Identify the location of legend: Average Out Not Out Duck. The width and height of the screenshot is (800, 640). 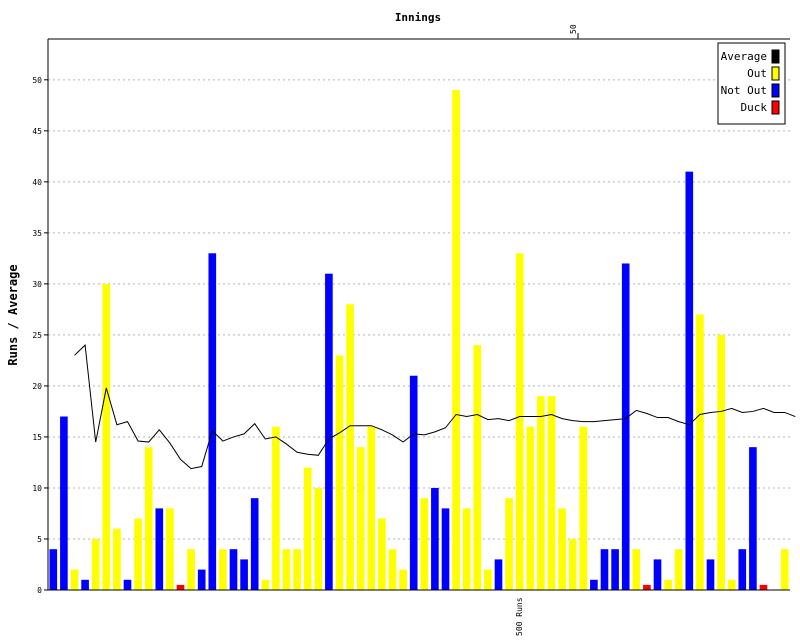
(751, 83).